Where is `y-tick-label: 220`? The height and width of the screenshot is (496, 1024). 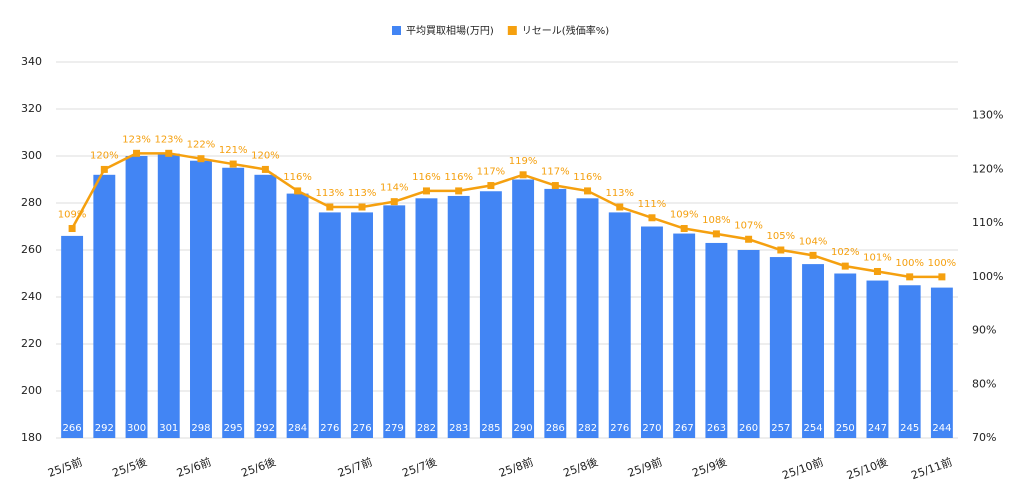 y-tick-label: 220 is located at coordinates (31, 343).